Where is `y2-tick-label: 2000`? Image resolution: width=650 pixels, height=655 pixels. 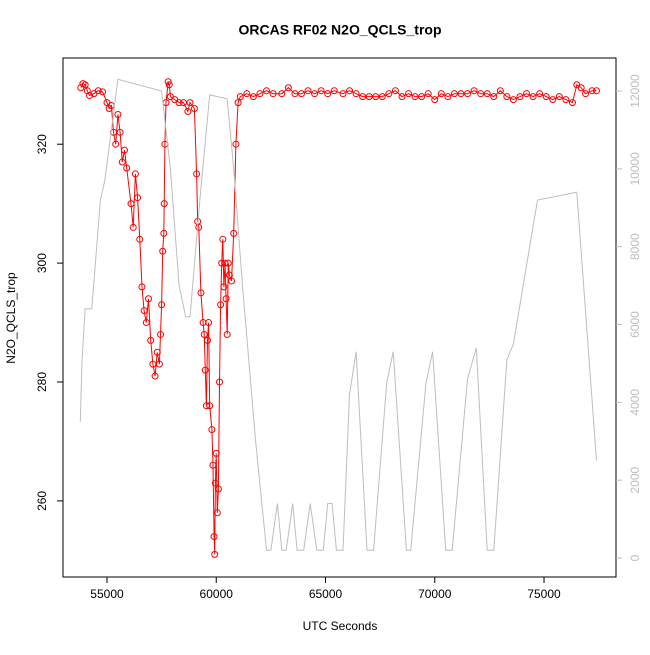 y2-tick-label: 2000 is located at coordinates (635, 480).